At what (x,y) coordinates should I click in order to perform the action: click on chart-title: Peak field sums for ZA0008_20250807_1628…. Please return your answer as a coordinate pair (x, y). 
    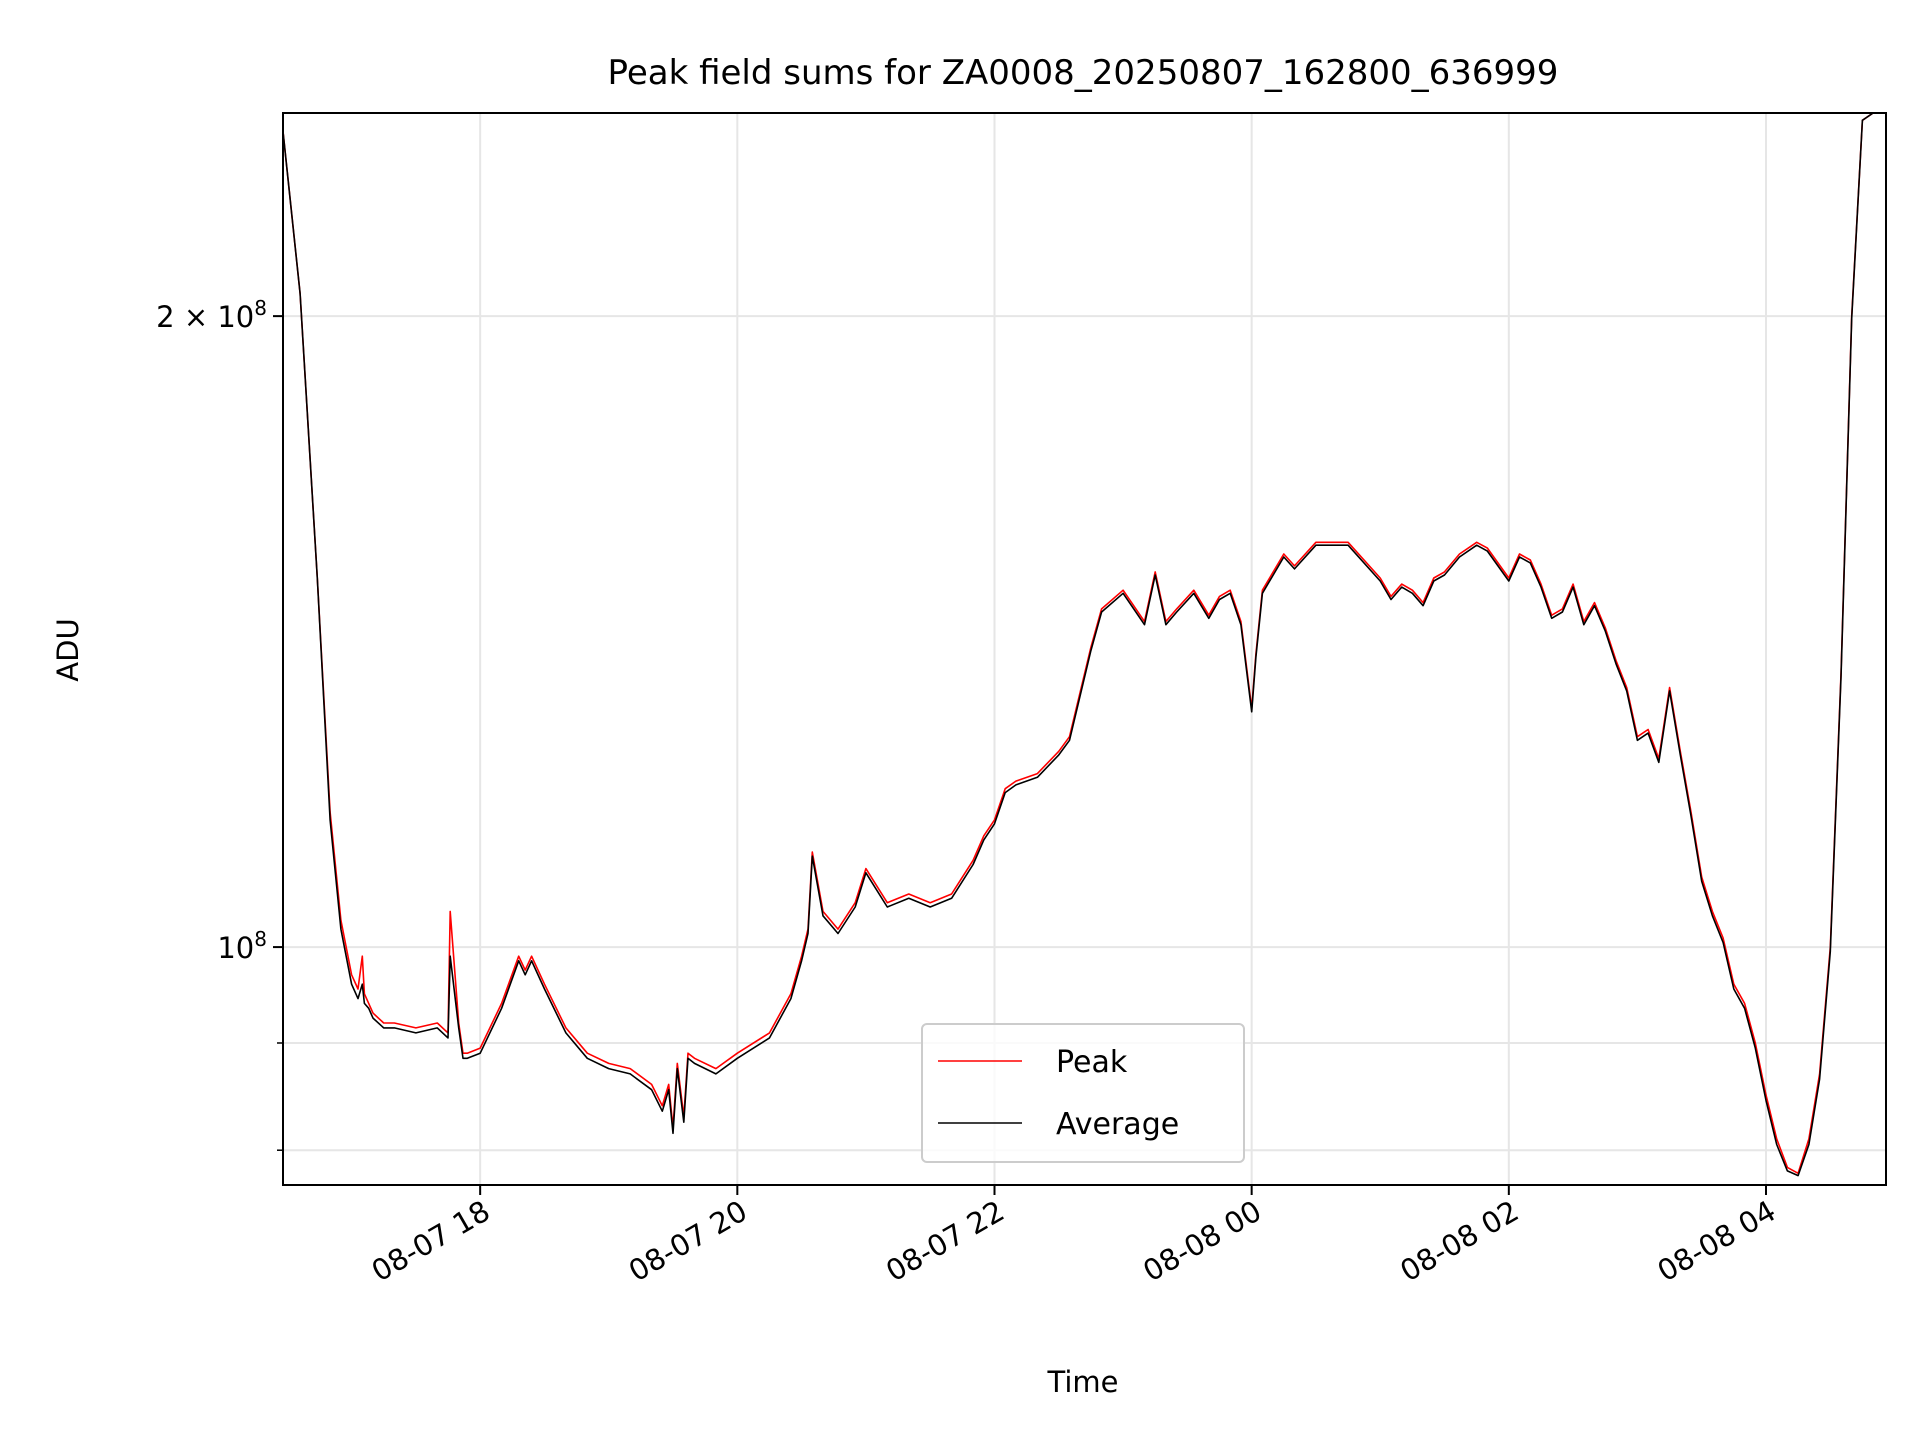
    Looking at the image, I should click on (1083, 73).